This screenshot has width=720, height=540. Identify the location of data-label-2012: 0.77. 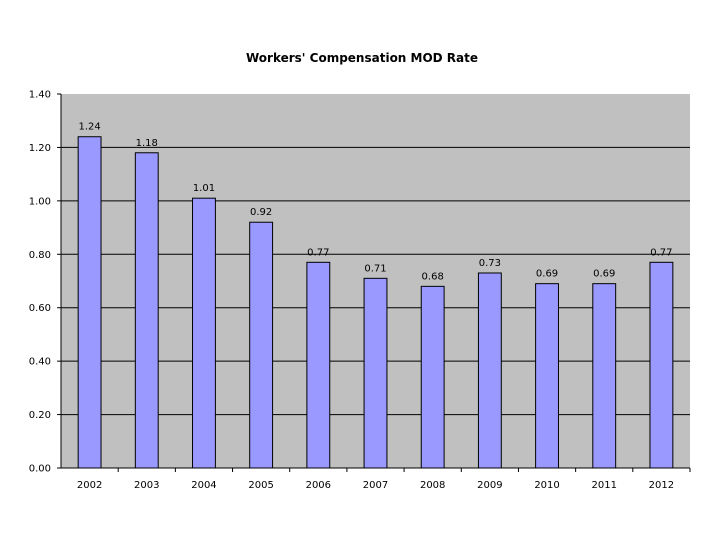
(661, 252).